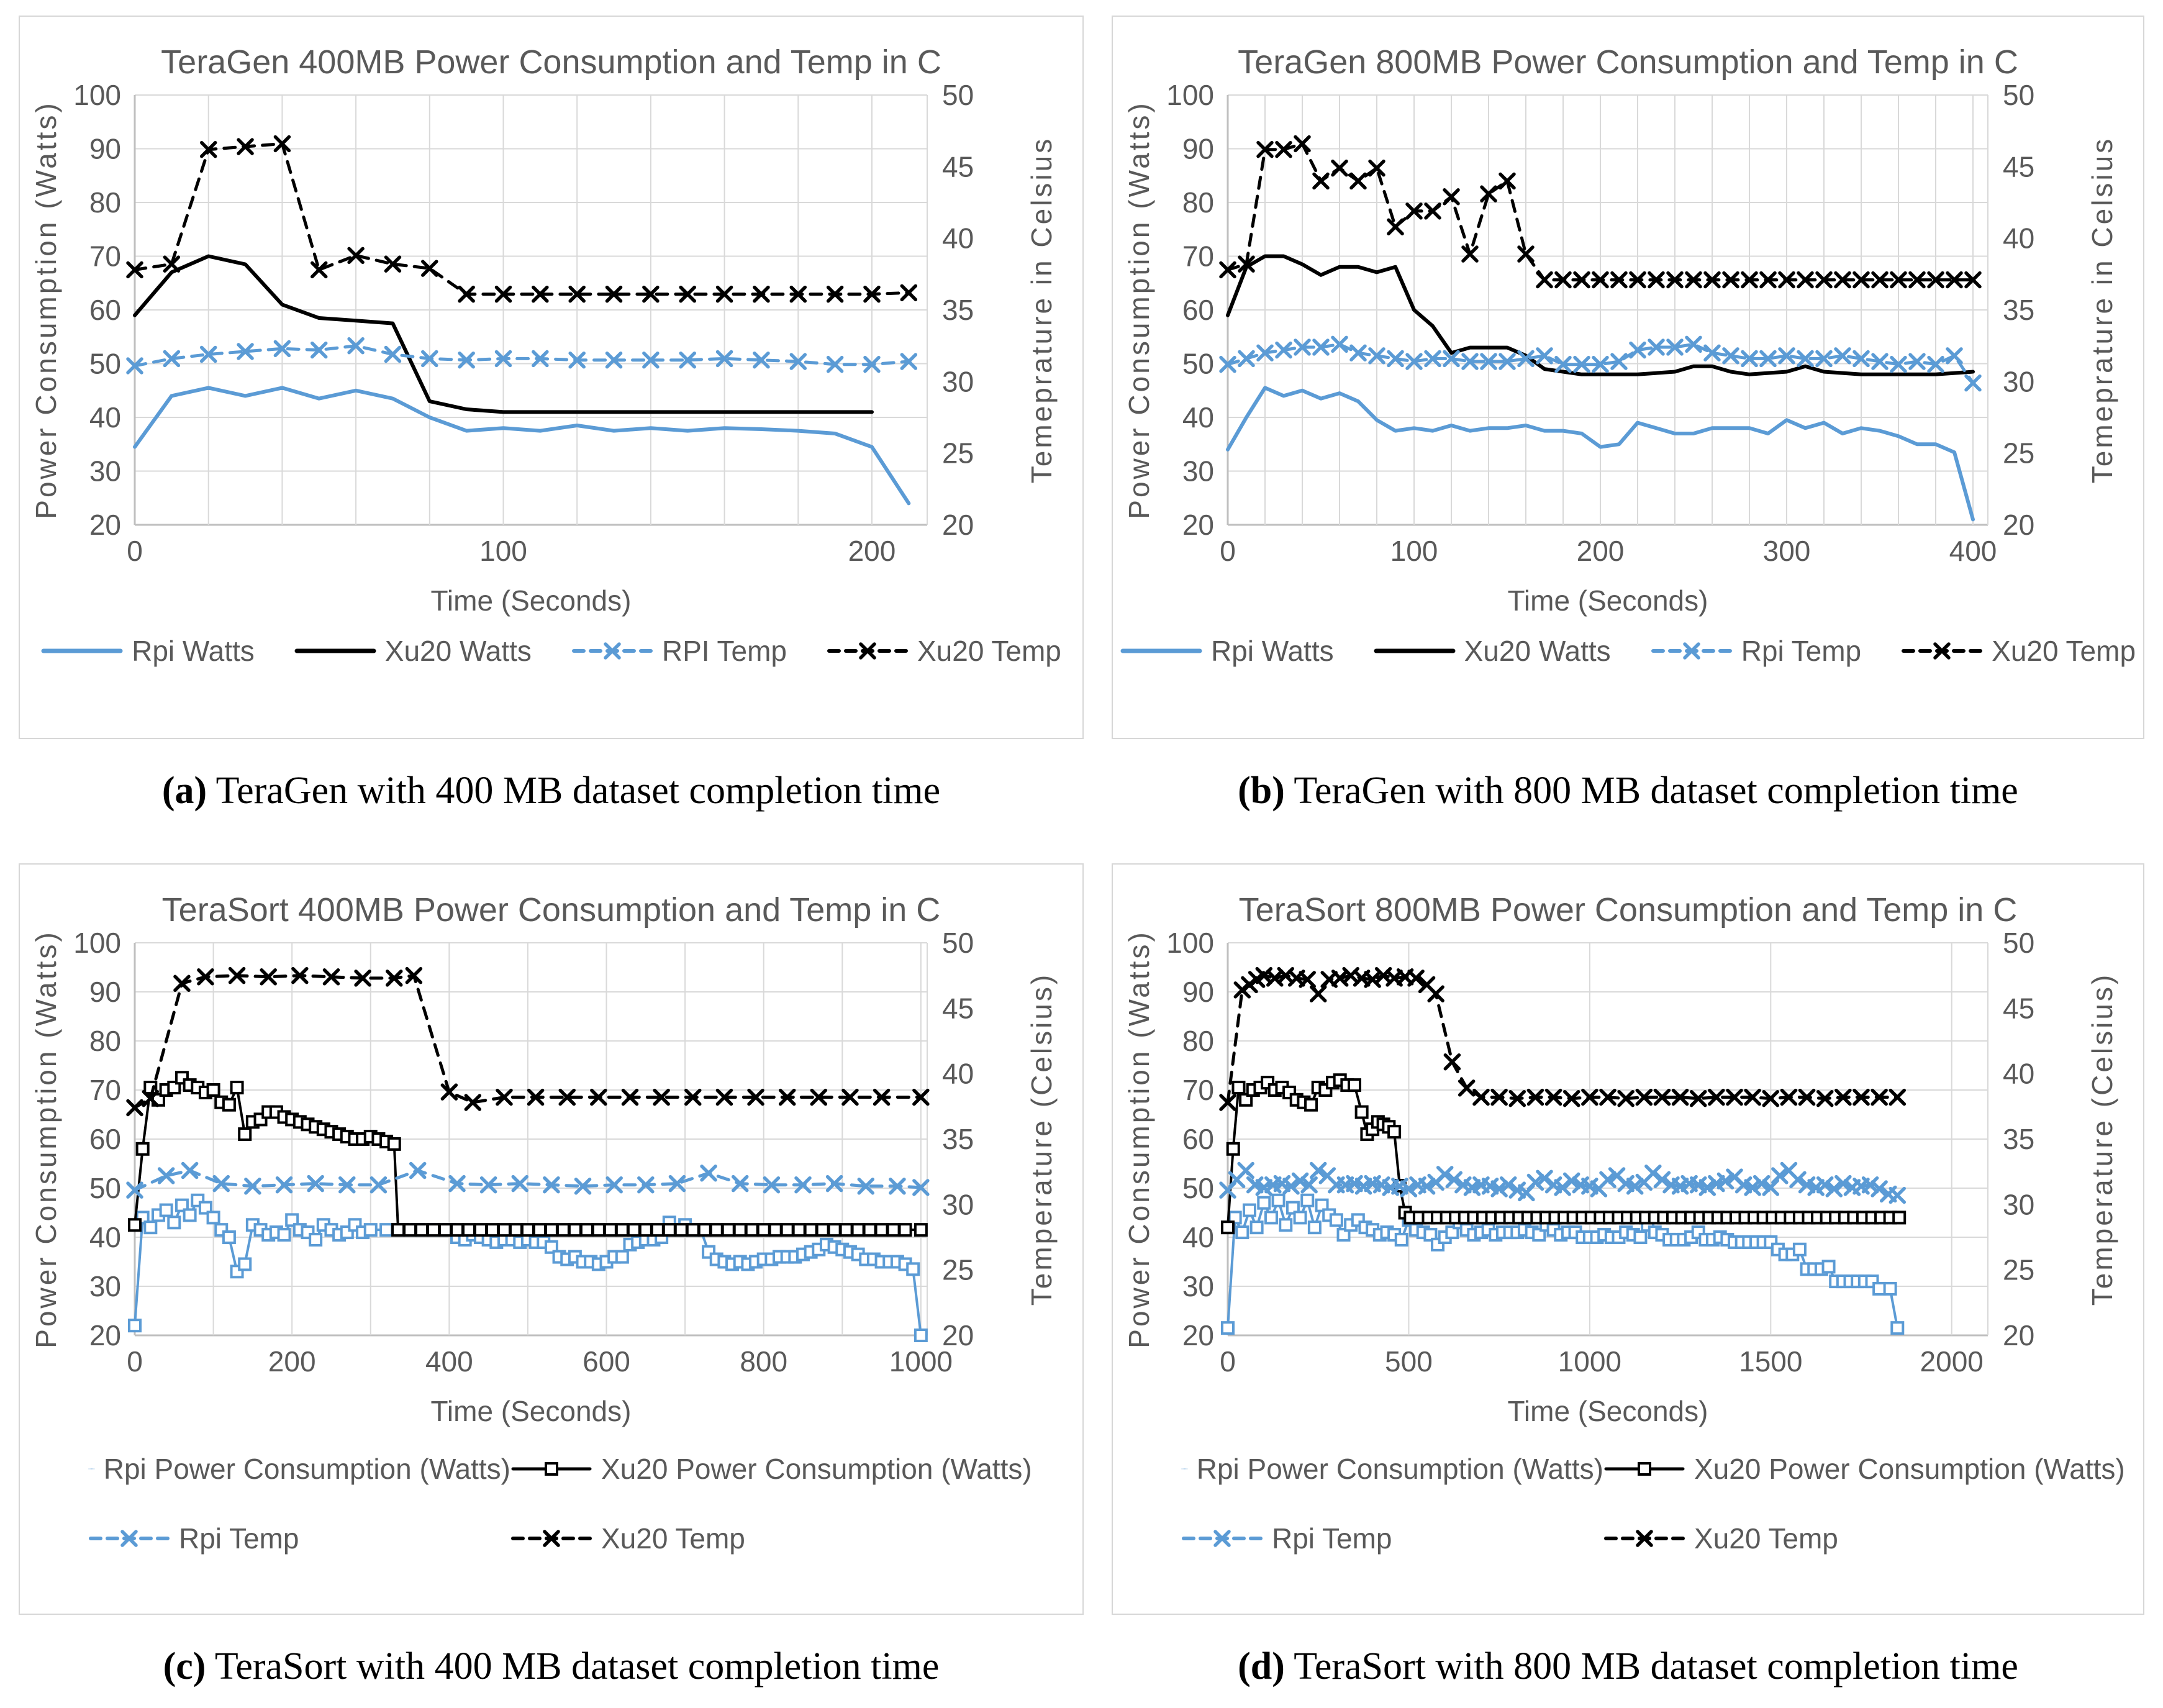 The image size is (2163, 1708). Describe the element at coordinates (1628, 651) in the screenshot. I see `chart-legend: Rpi Watts Xu20 Watts Rpi Temp Xu20 Temp` at that location.